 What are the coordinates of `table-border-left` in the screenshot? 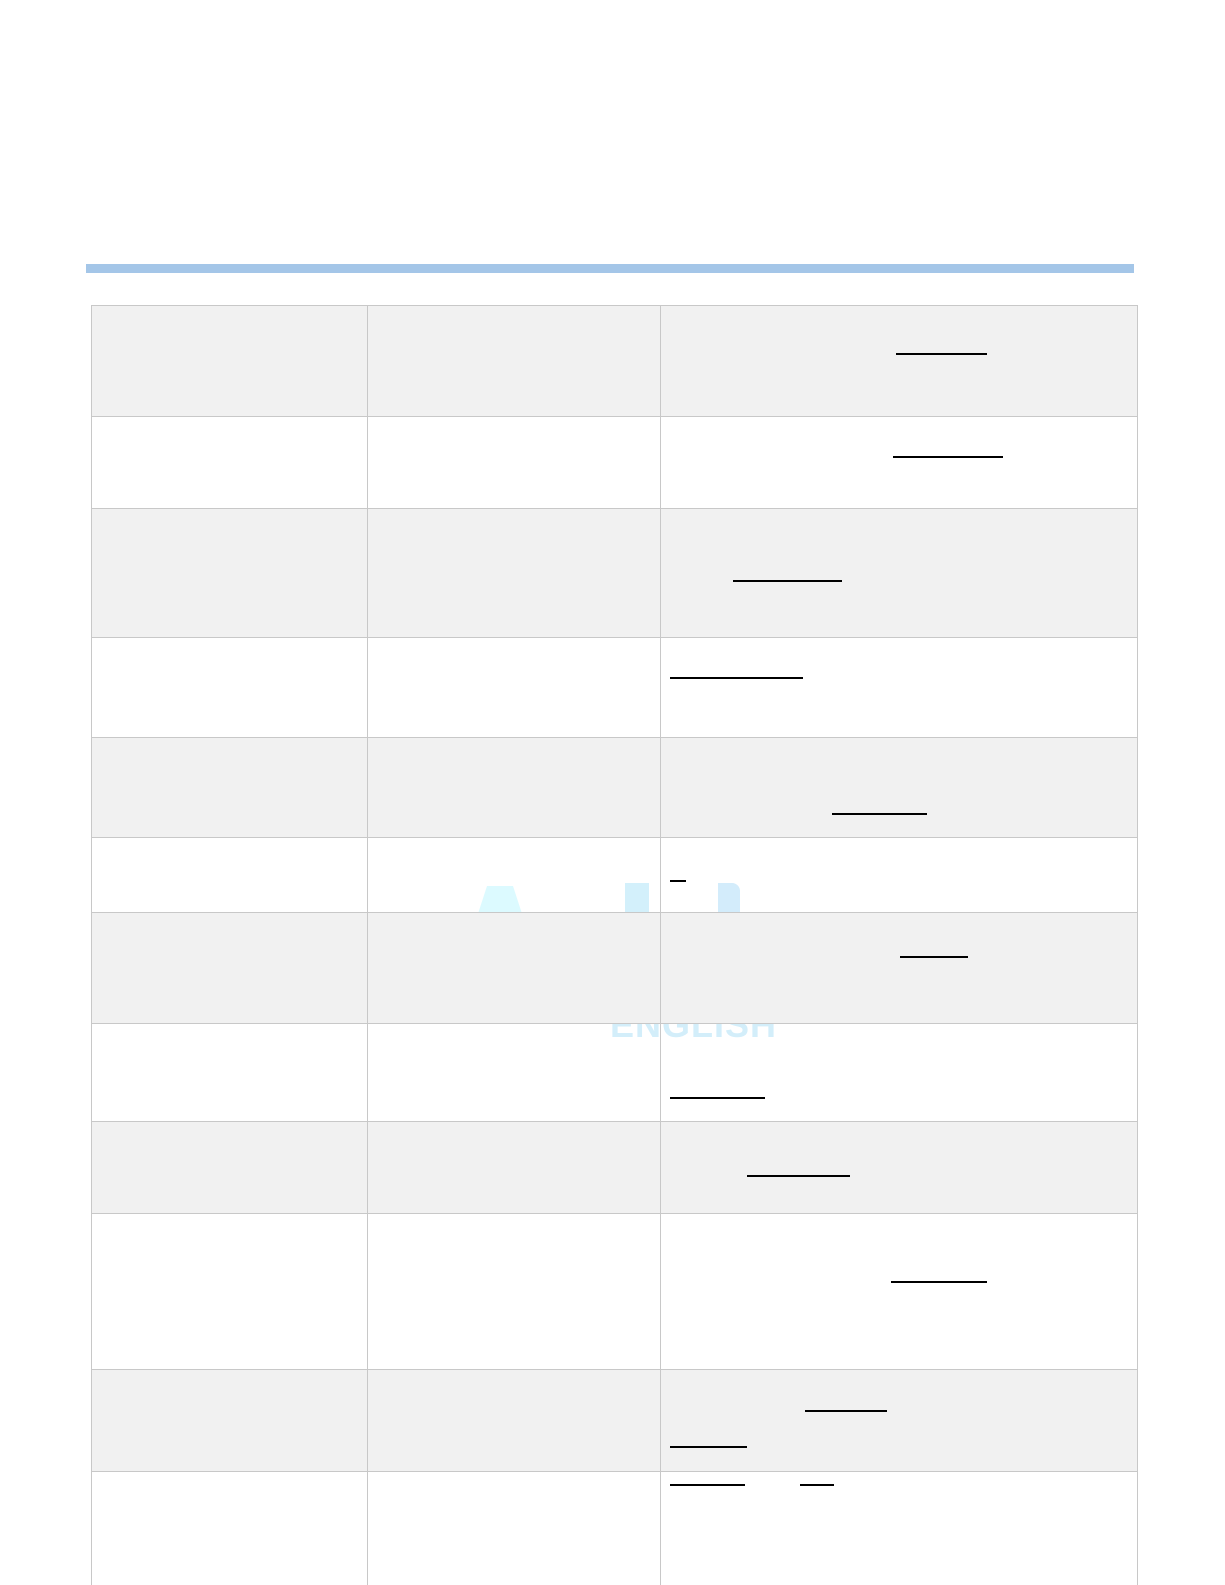 It's located at (91, 945).